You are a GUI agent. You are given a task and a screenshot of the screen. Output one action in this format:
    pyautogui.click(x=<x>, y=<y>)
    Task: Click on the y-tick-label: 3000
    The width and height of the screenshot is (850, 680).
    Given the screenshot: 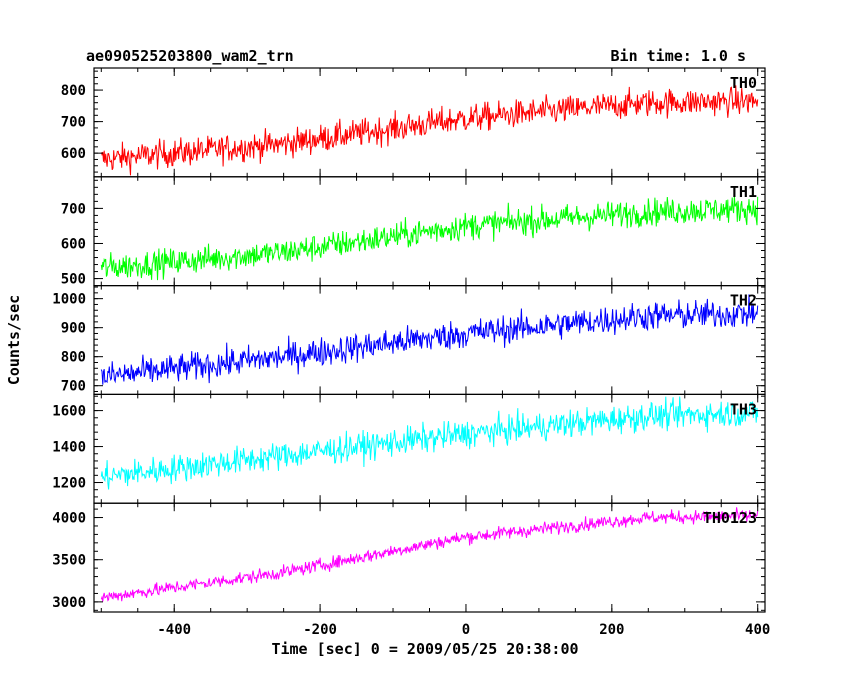 What is the action you would take?
    pyautogui.click(x=69, y=603)
    